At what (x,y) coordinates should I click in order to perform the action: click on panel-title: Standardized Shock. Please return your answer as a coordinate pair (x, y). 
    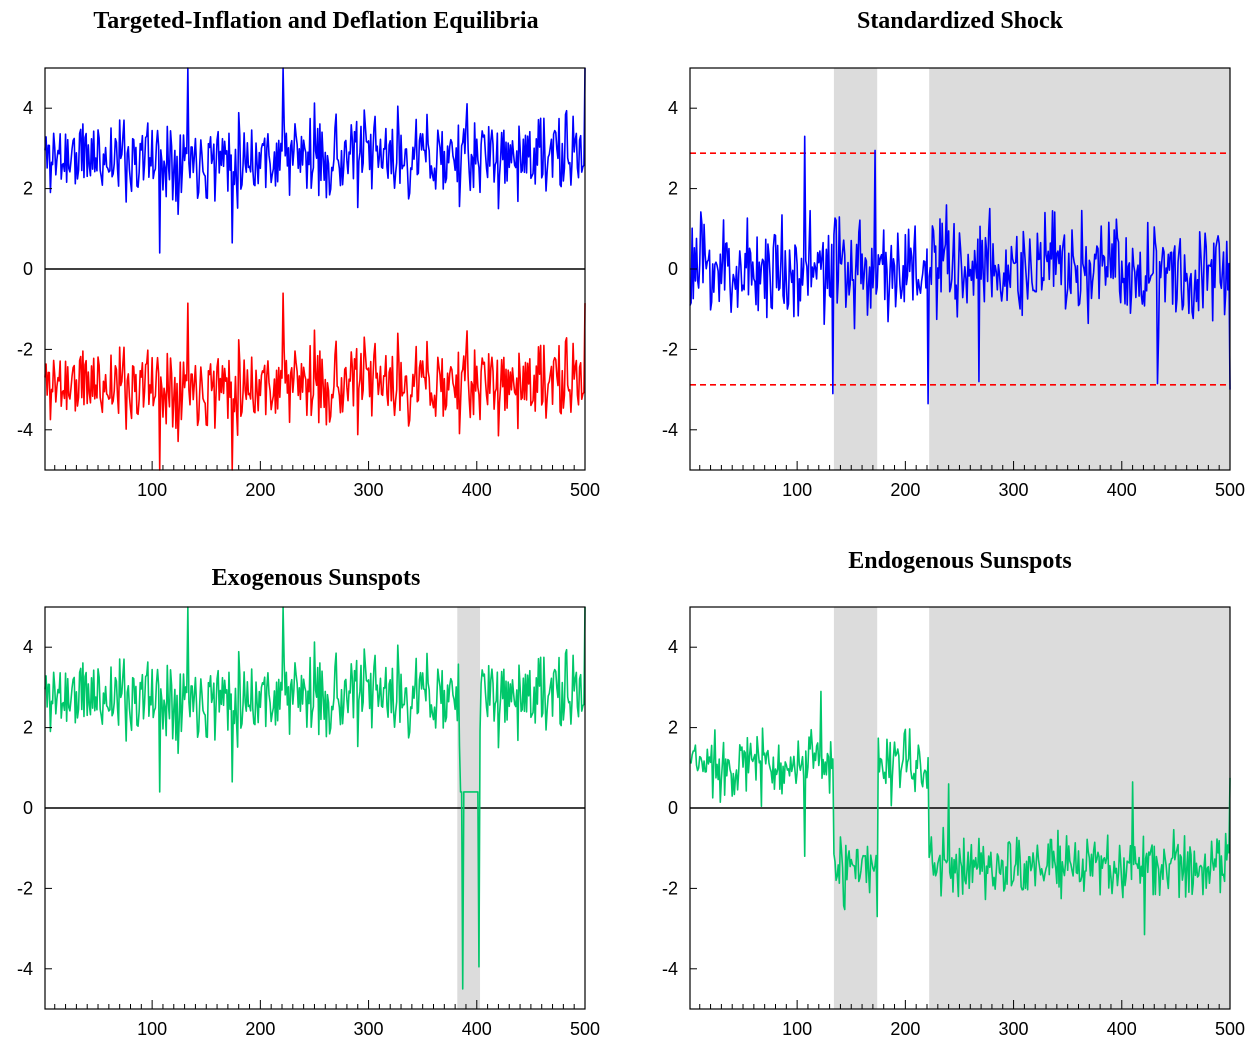
    Looking at the image, I should click on (960, 21).